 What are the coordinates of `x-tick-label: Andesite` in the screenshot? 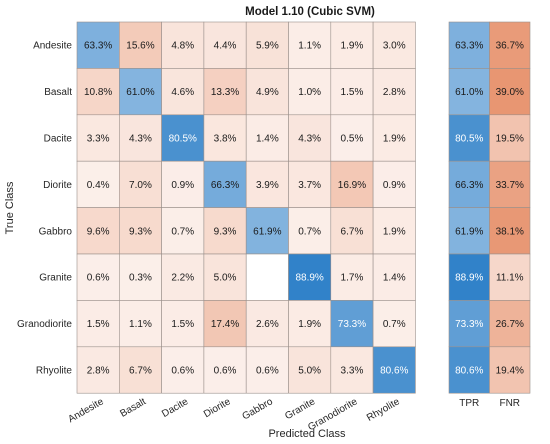 It's located at (86, 410).